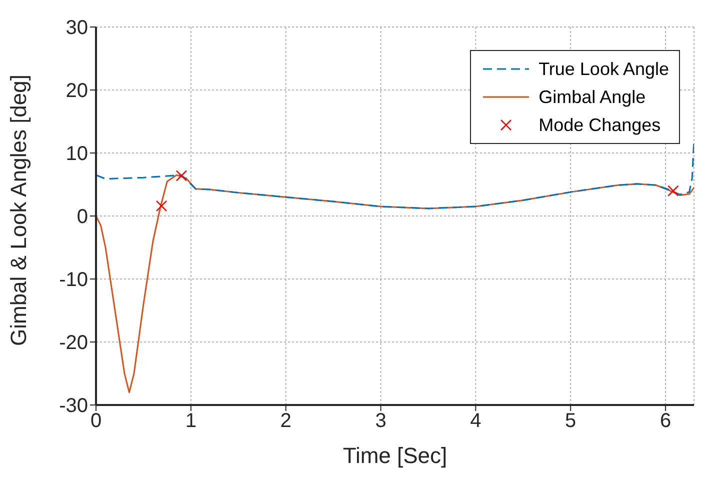 This screenshot has width=702, height=477. I want to click on y-tick-label: -30, so click(73, 406).